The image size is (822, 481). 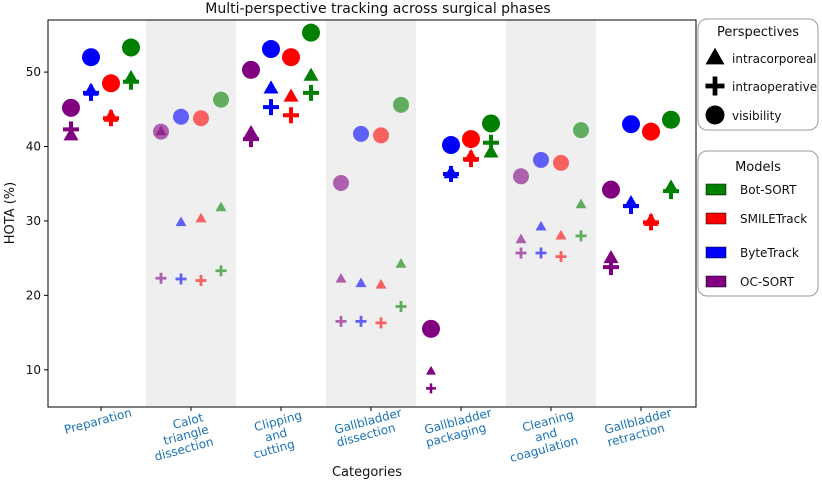 I want to click on legend-label-intraoperative: intraoperative, so click(x=774, y=87).